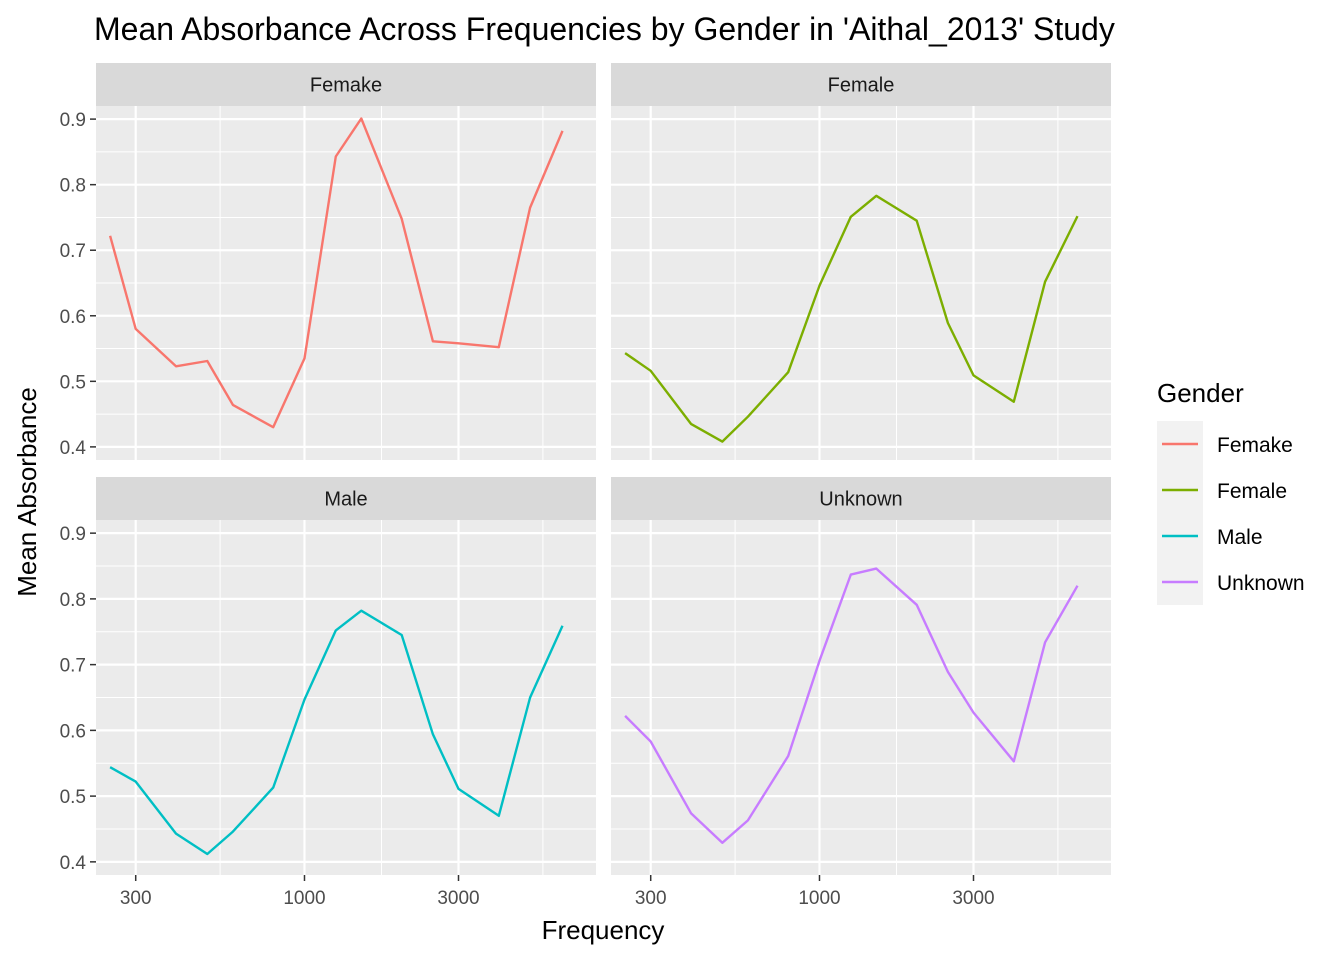 This screenshot has height=960, width=1344. Describe the element at coordinates (1210, 536) in the screenshot. I see `legend-item: Male` at that location.